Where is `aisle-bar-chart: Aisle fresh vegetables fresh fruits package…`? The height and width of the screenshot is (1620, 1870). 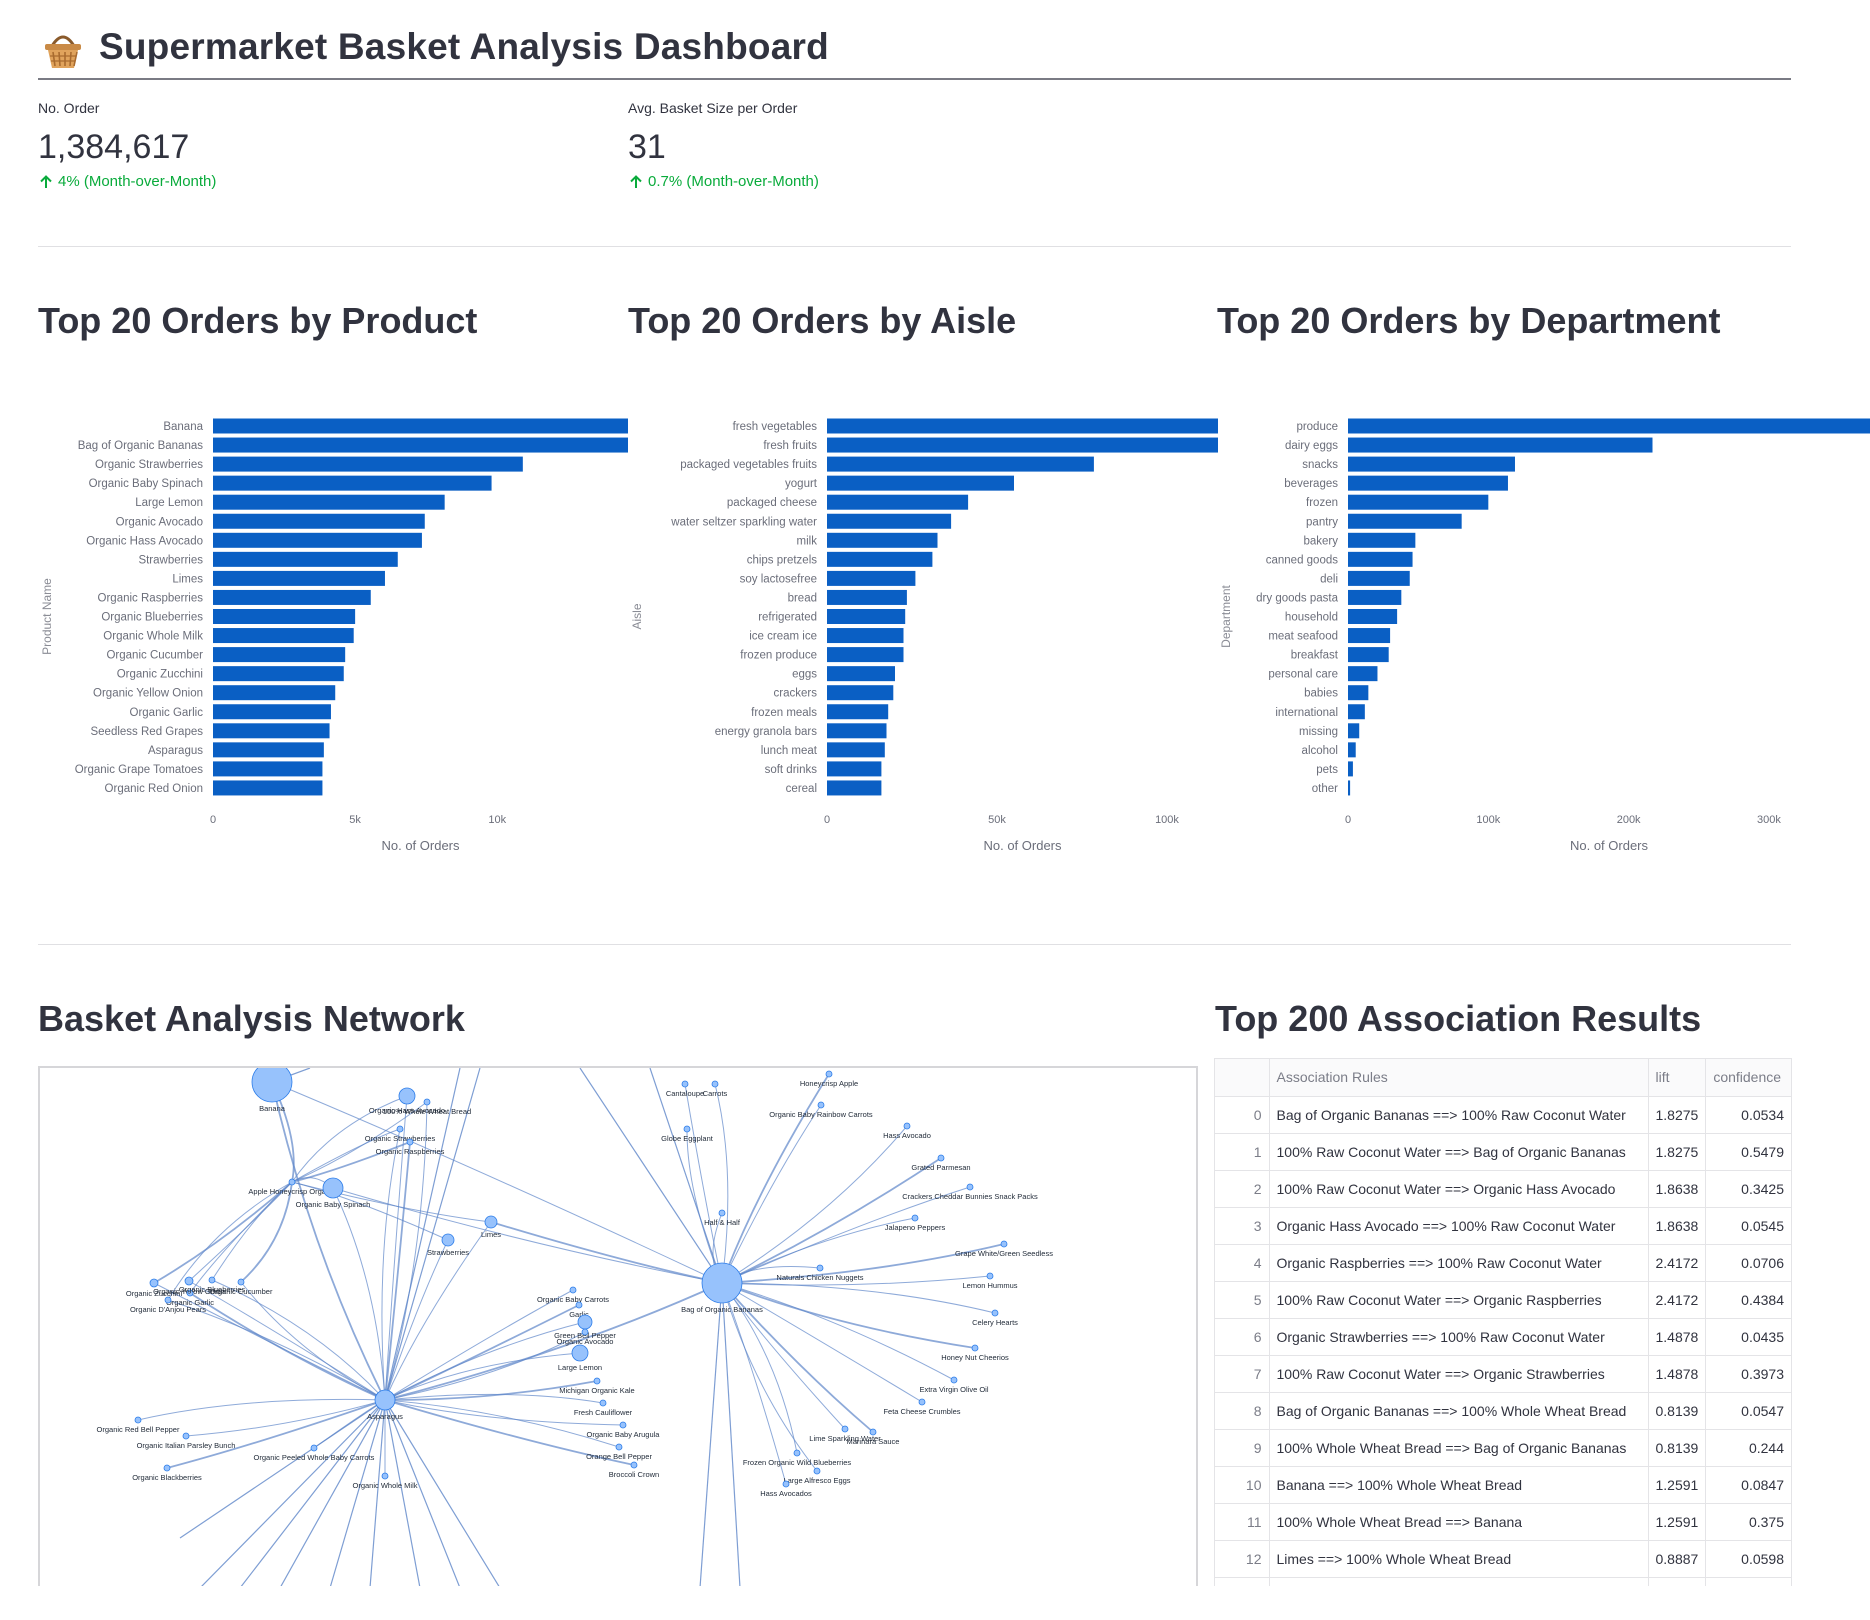 aisle-bar-chart: Aisle fresh vegetables fresh fruits package… is located at coordinates (923, 635).